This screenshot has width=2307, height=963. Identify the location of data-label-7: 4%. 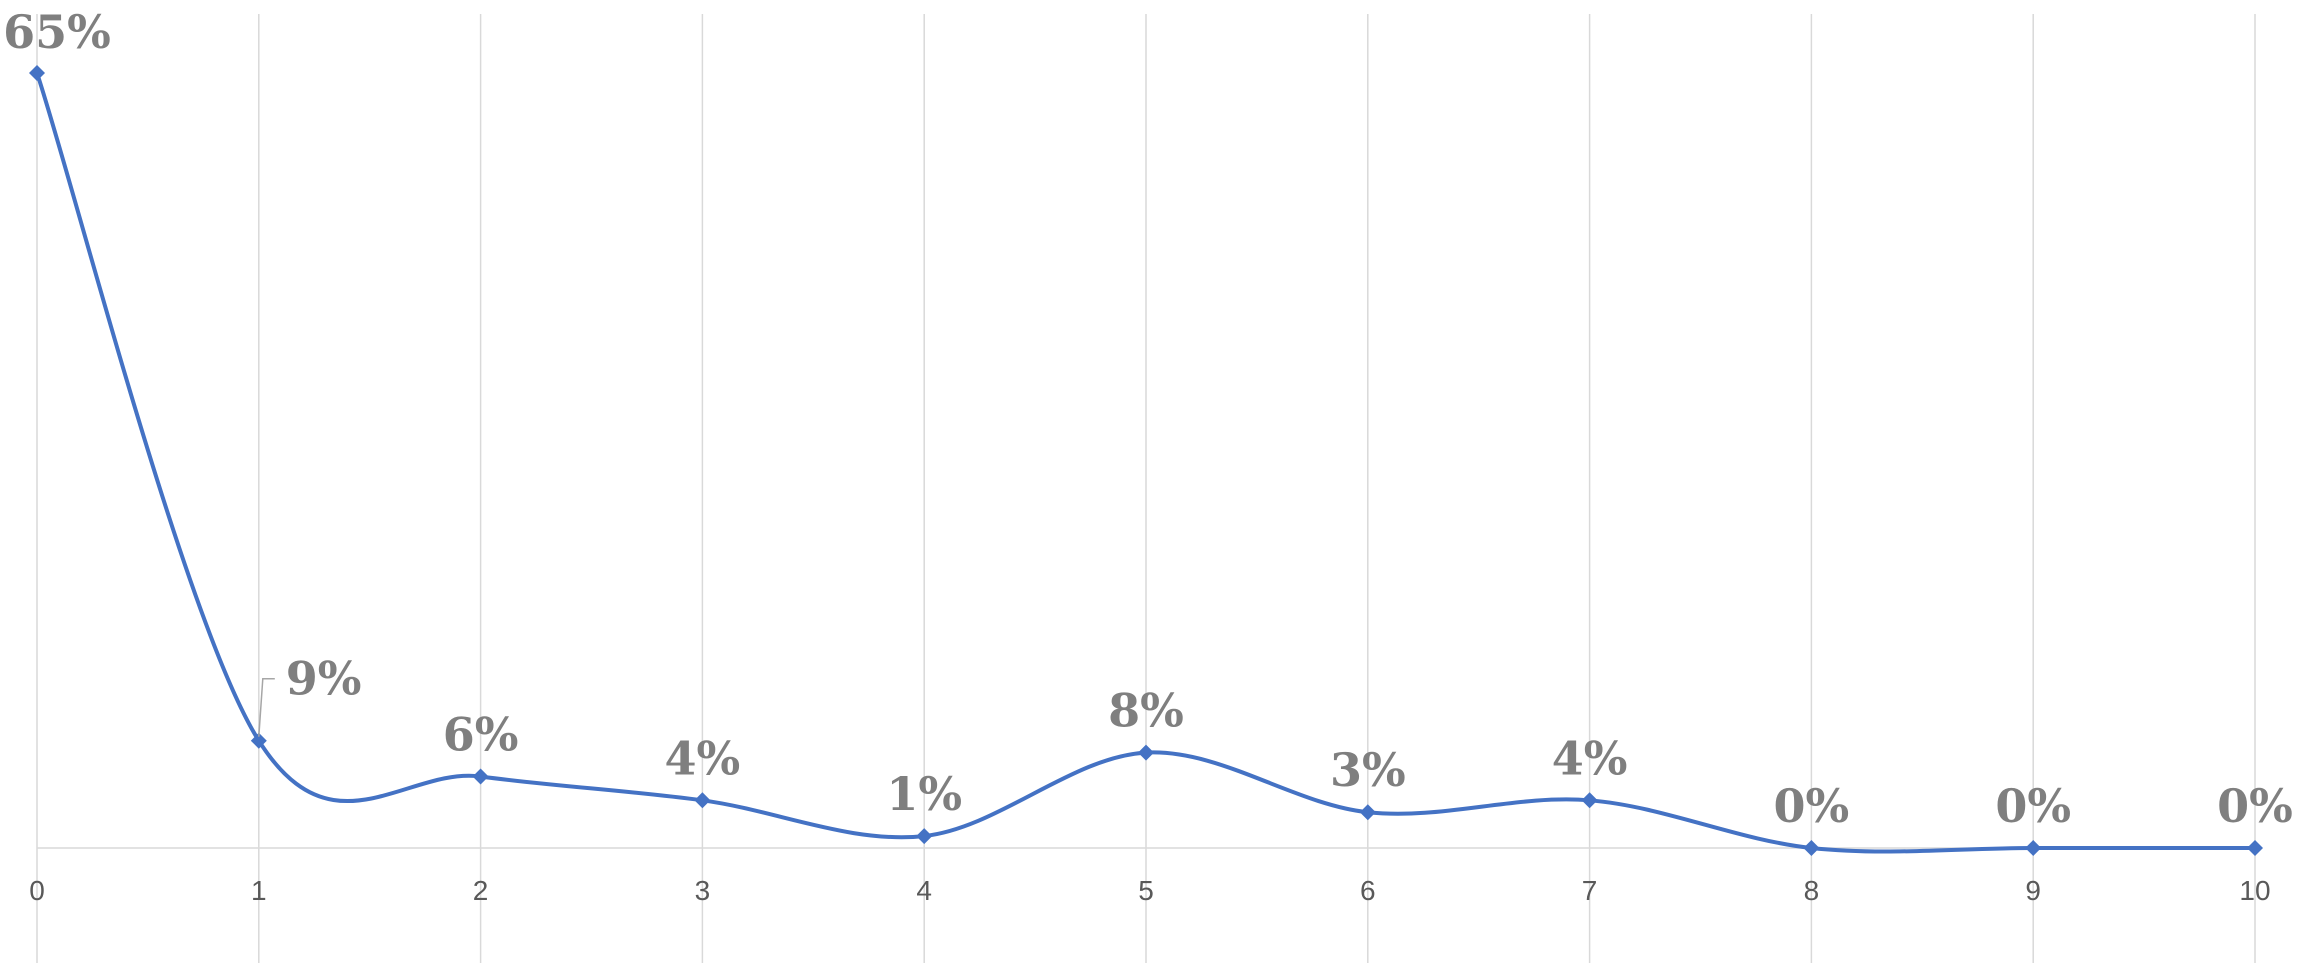
(1590, 758).